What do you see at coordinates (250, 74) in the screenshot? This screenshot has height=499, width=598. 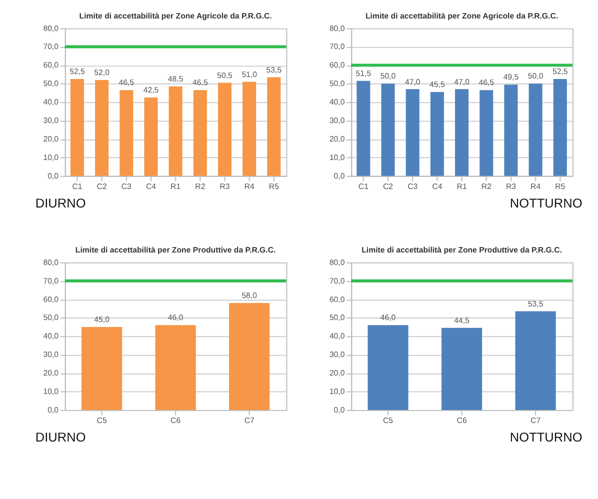 I see `data-label: 51,0` at bounding box center [250, 74].